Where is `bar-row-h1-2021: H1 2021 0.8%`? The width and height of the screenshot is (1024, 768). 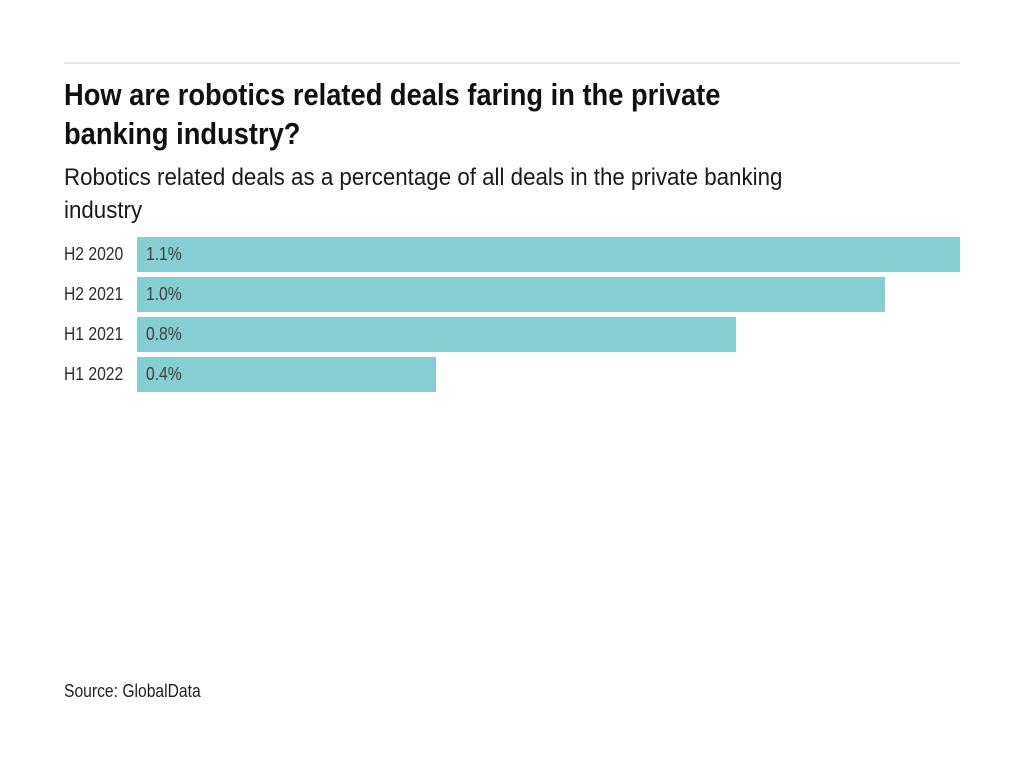 bar-row-h1-2021: H1 2021 0.8% is located at coordinates (512, 334).